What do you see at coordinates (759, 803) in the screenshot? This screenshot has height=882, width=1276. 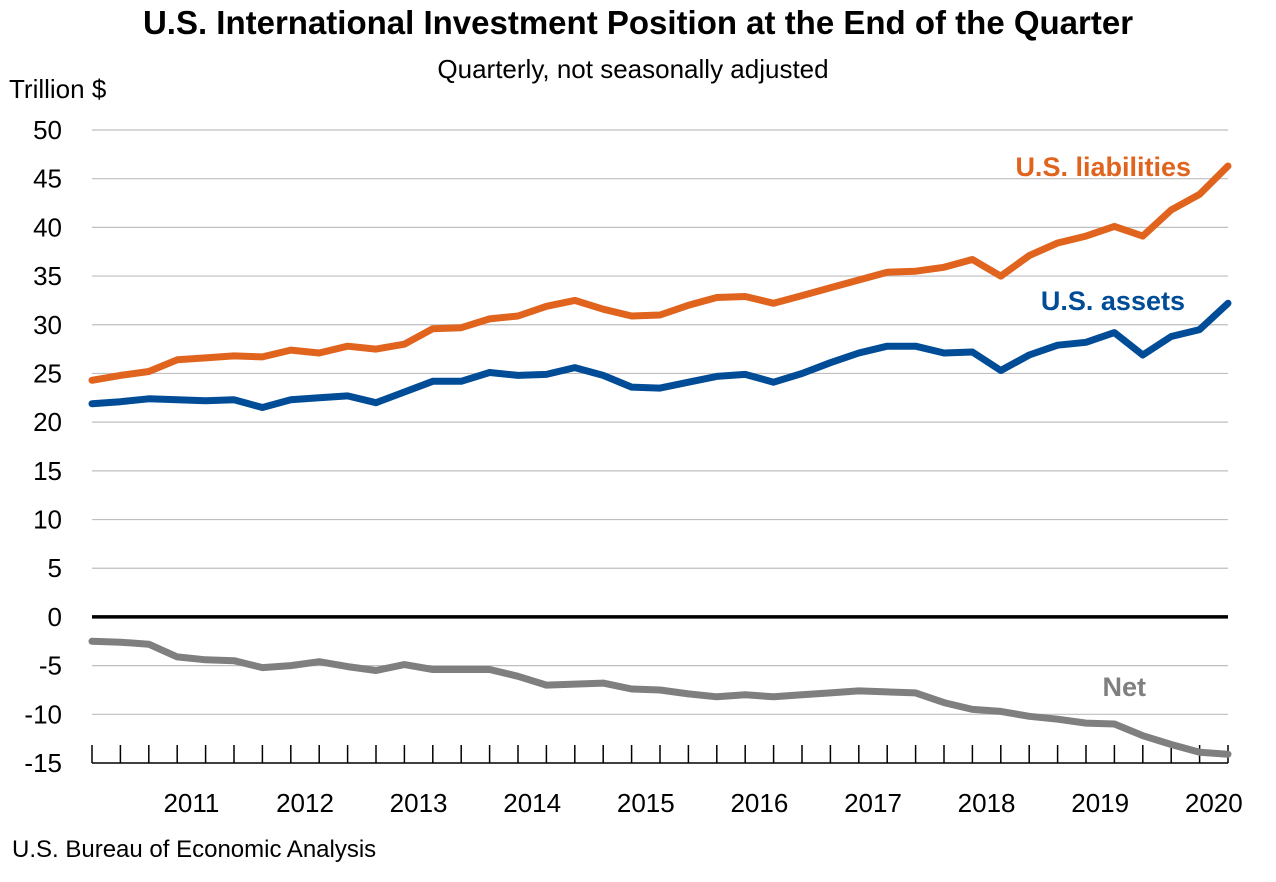 I see `x-tick-label: 2016` at bounding box center [759, 803].